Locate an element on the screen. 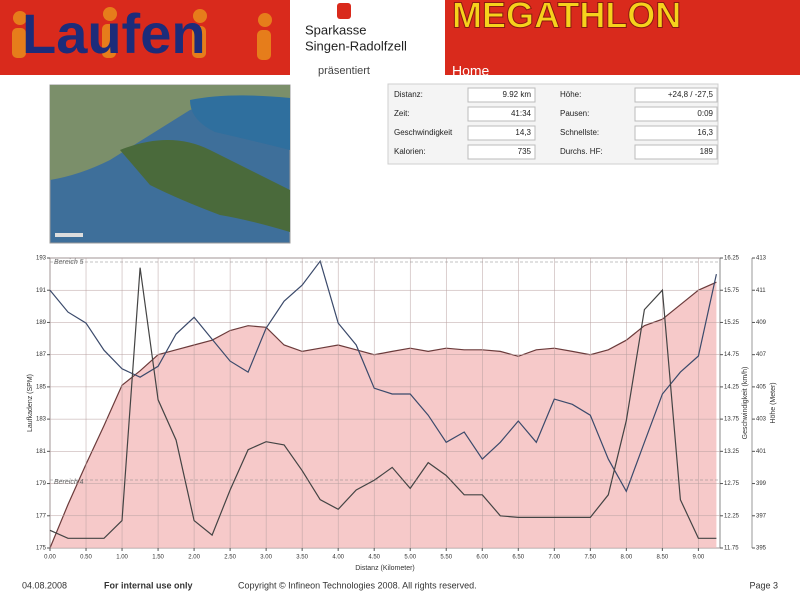  stat-label: Schnellste: is located at coordinates (579, 132).